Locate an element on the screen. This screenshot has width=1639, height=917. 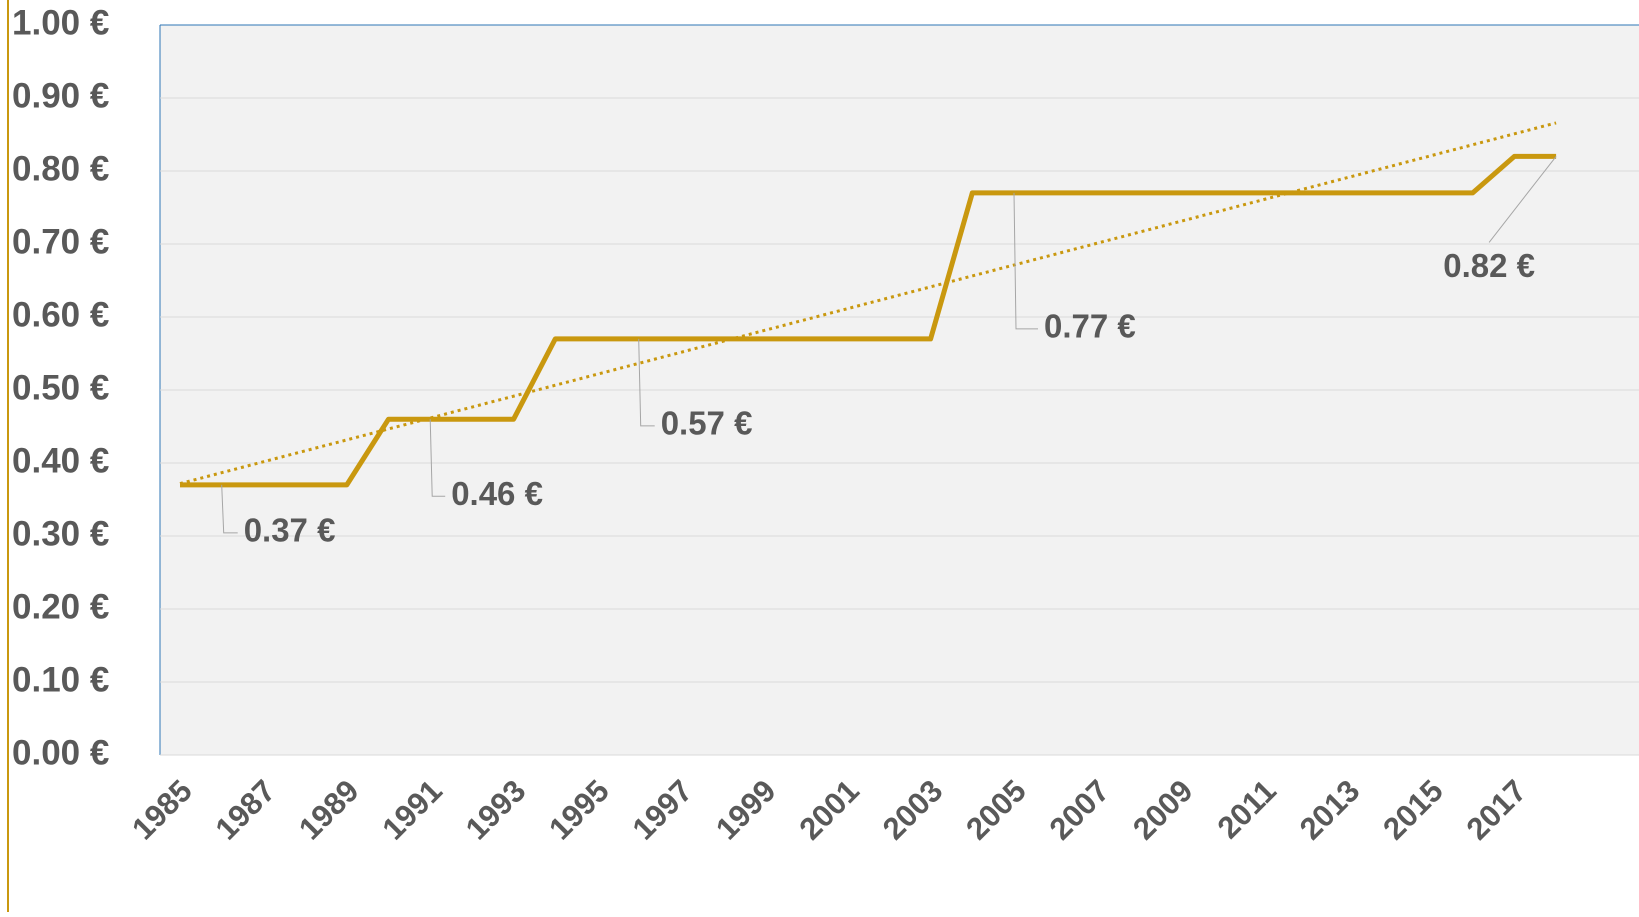
y-tick-label: 1.00 € is located at coordinates (60, 22).